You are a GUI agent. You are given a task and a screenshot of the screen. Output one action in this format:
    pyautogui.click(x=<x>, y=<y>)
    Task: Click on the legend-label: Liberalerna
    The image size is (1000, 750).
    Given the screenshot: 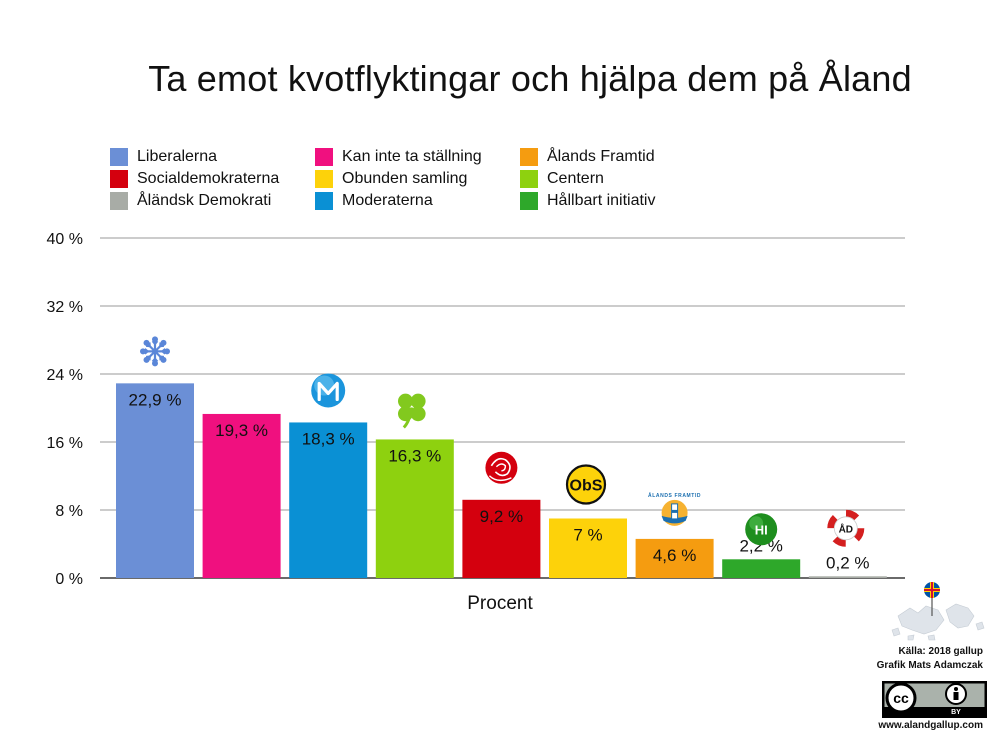 What is the action you would take?
    pyautogui.click(x=177, y=156)
    